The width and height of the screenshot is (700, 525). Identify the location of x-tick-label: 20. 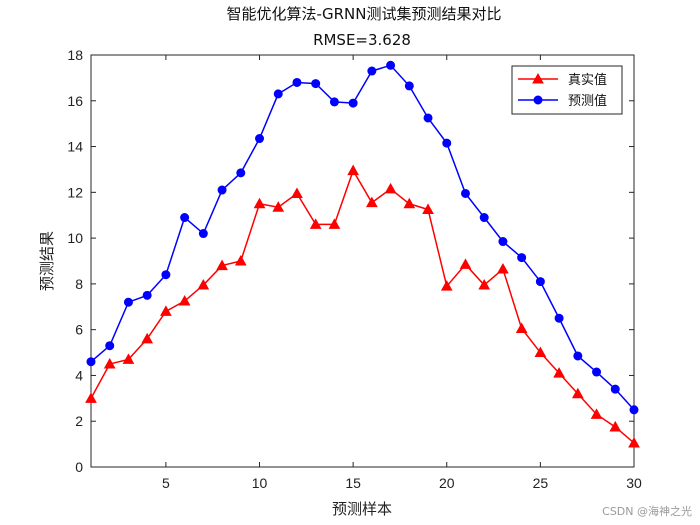
(447, 483).